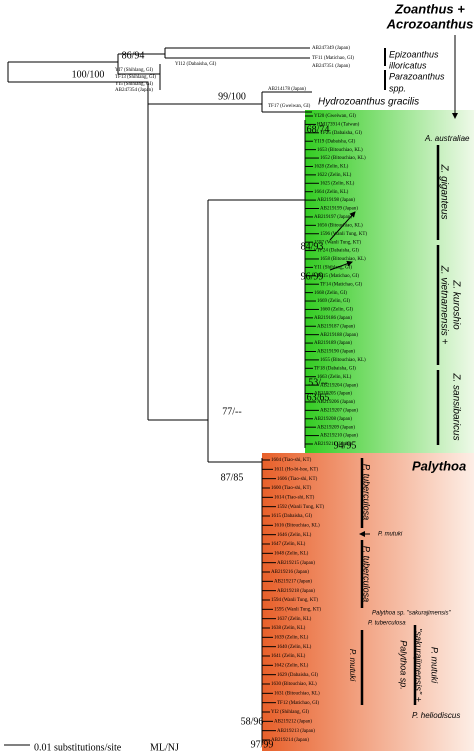 This screenshot has height=755, width=474. I want to click on tip-label: AB219190 (Japan), so click(336, 352).